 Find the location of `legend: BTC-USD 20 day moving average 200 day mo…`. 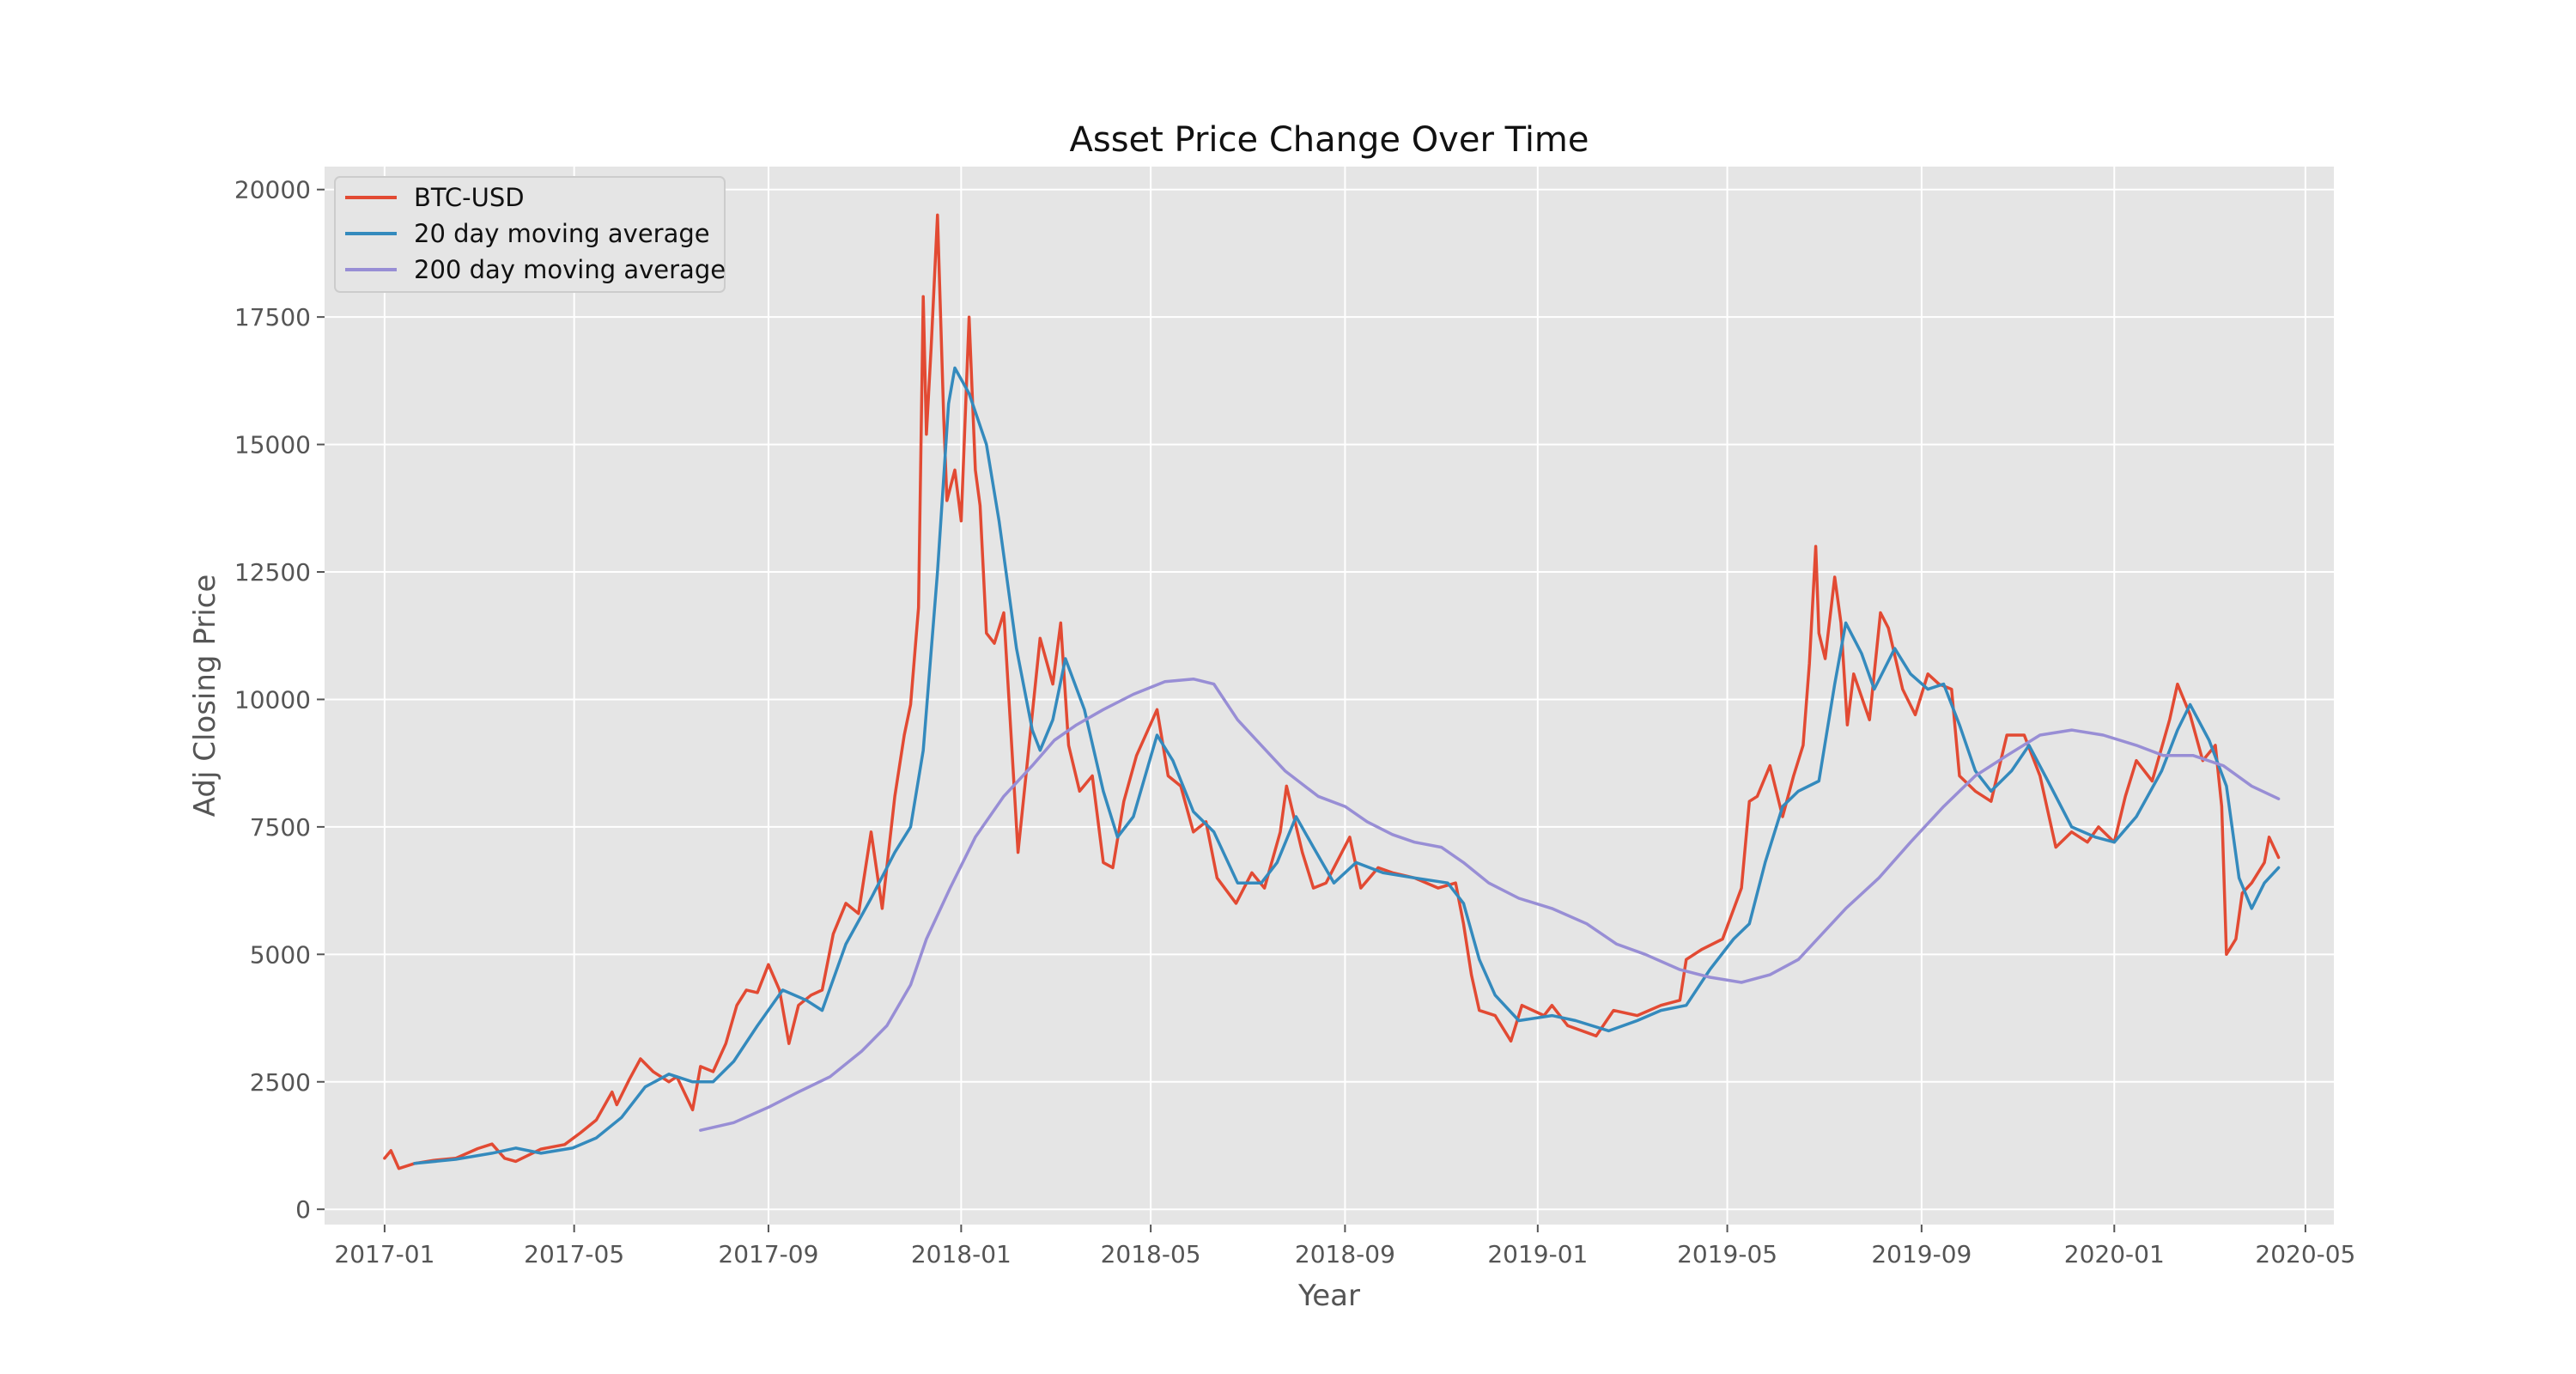

legend: BTC-USD 20 day moving average 200 day mo… is located at coordinates (530, 234).